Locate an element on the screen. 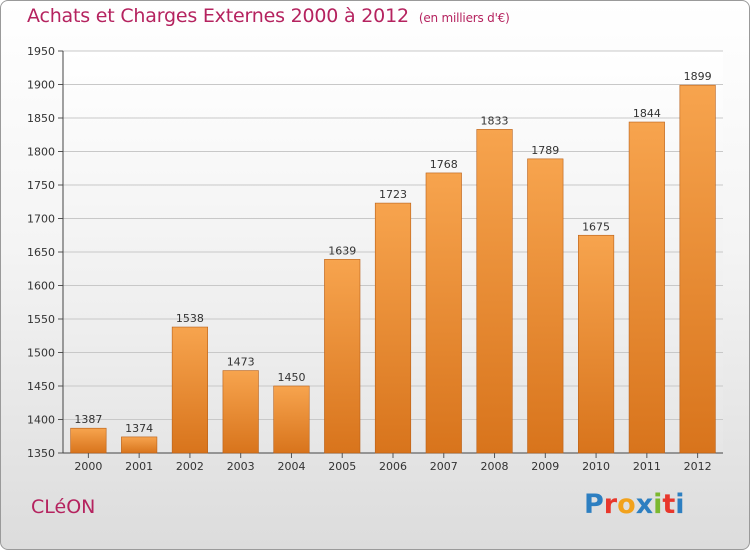 The image size is (750, 550). bar-2007 is located at coordinates (443, 313).